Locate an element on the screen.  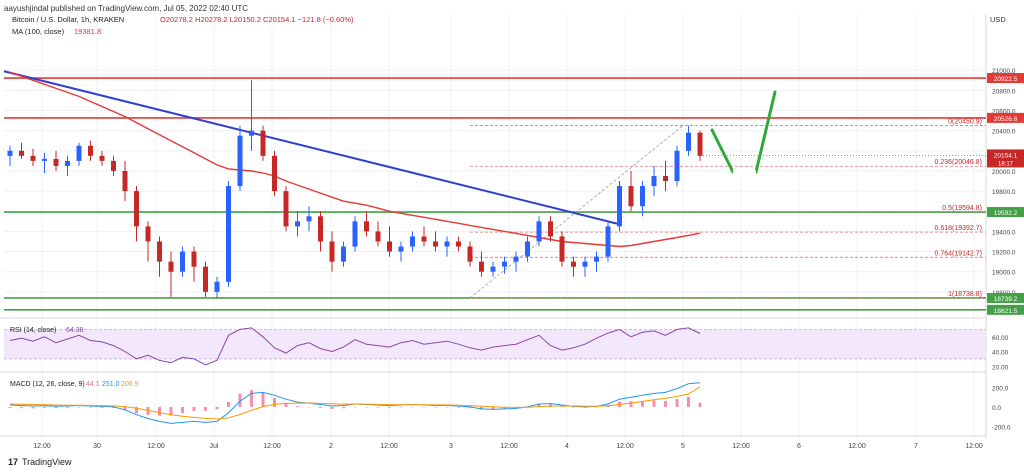
ma-label: MA (100, close) is located at coordinates (38, 31).